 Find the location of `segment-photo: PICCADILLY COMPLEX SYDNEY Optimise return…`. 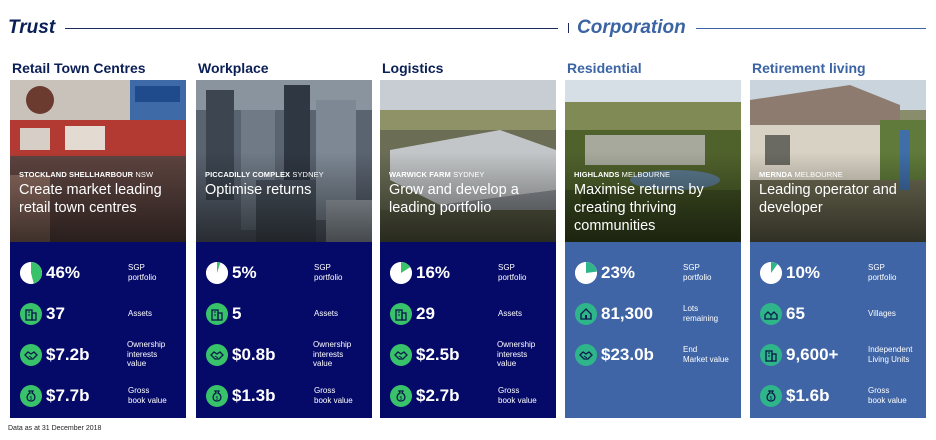

segment-photo: PICCADILLY COMPLEX SYDNEY Optimise return… is located at coordinates (284, 161).